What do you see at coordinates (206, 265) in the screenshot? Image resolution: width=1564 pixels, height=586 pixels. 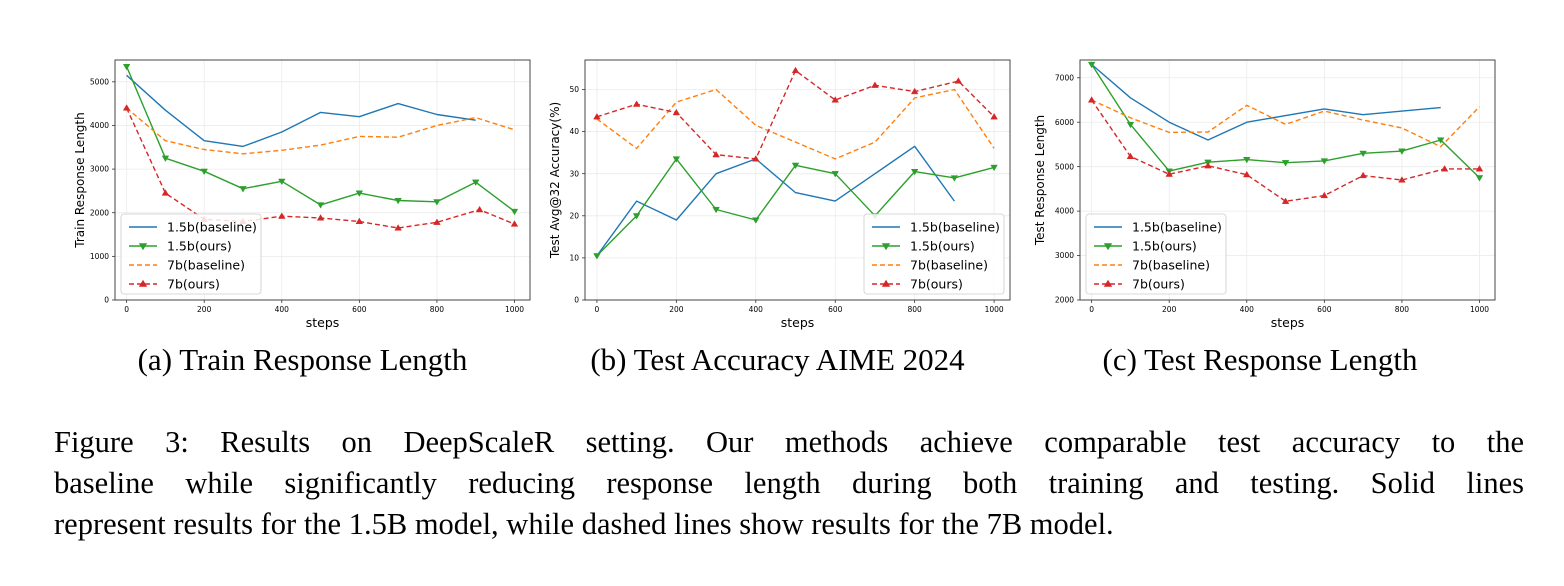 I see `legend-label-3: 7b(baseline)` at bounding box center [206, 265].